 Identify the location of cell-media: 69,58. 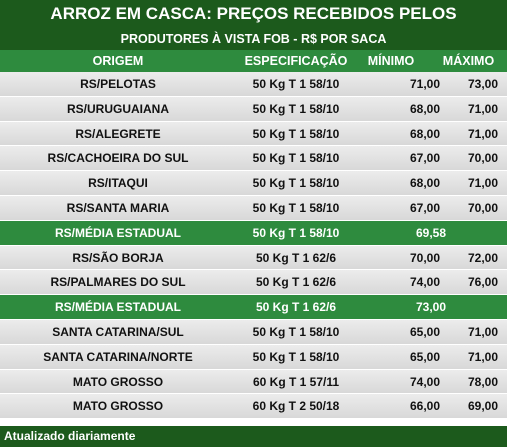
(431, 232).